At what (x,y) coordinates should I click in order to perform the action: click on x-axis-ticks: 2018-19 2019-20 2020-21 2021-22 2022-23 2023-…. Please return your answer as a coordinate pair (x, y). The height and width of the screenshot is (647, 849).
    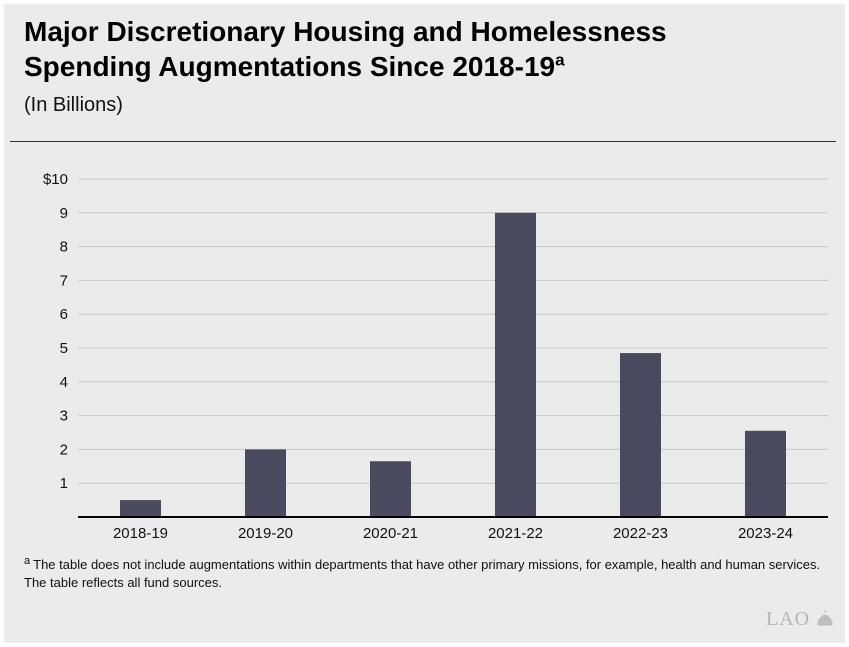
    Looking at the image, I should click on (453, 533).